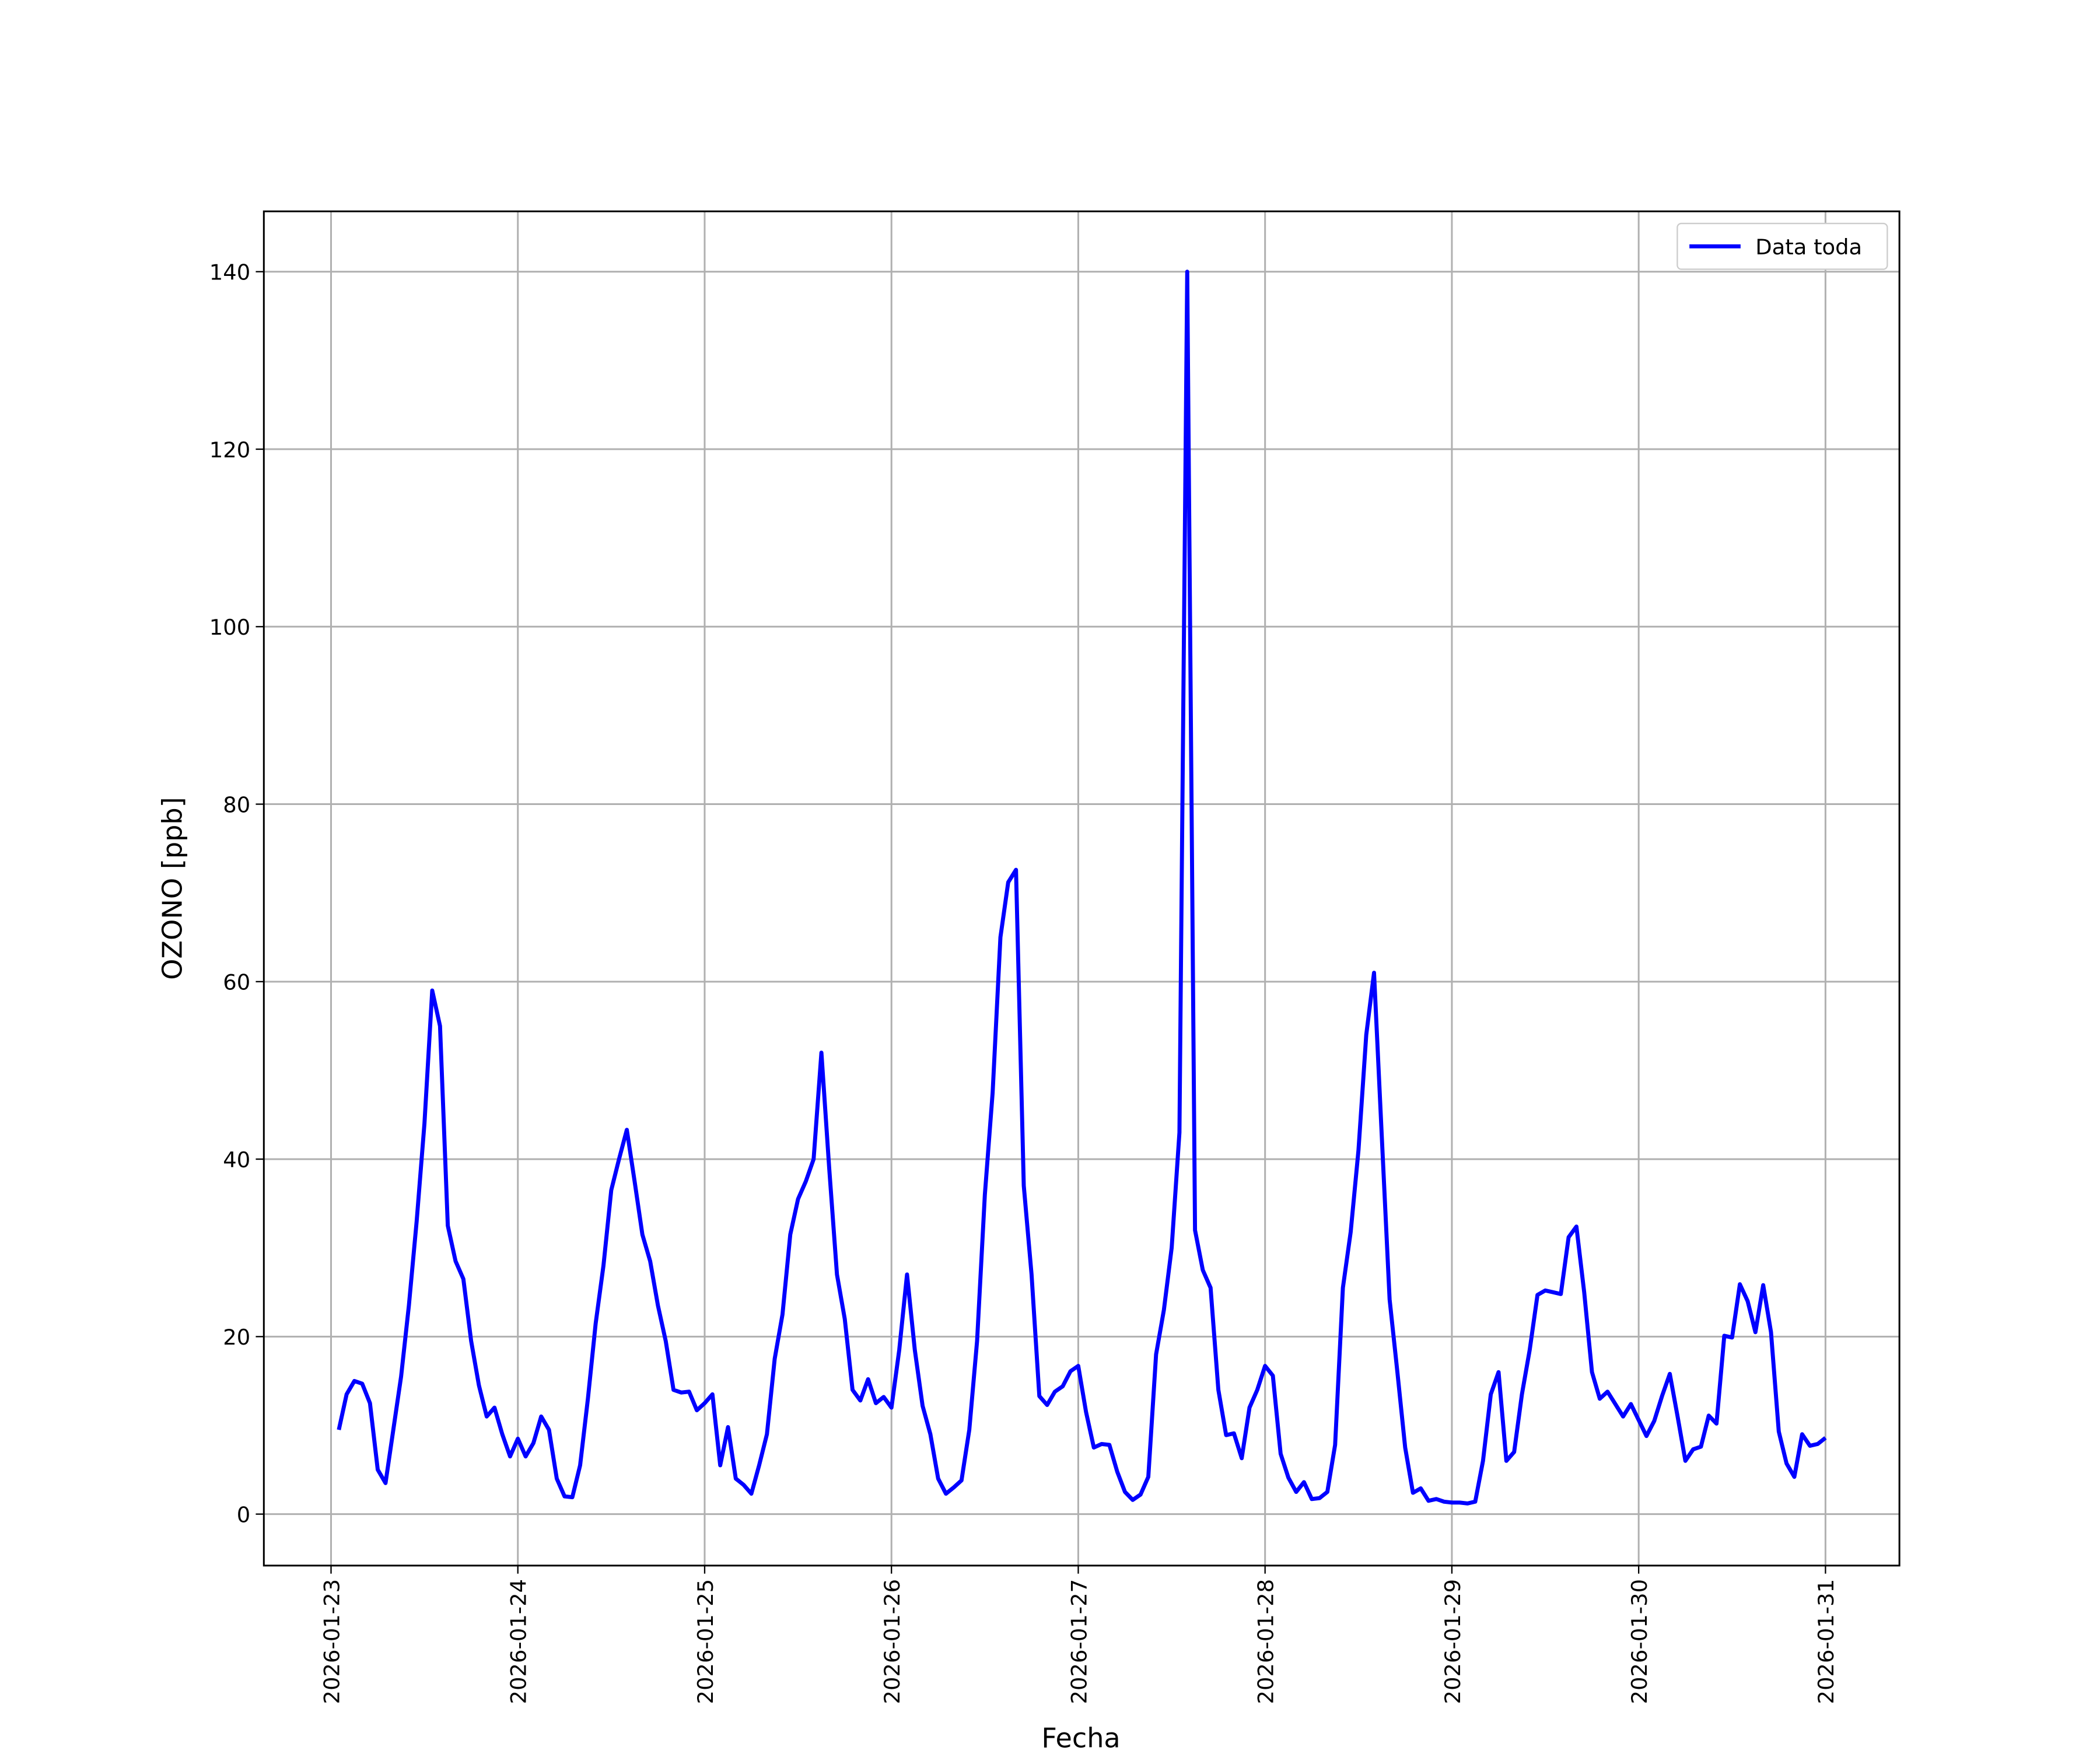 The image size is (2100, 1750). What do you see at coordinates (236, 1337) in the screenshot?
I see `y-tick-label: 20` at bounding box center [236, 1337].